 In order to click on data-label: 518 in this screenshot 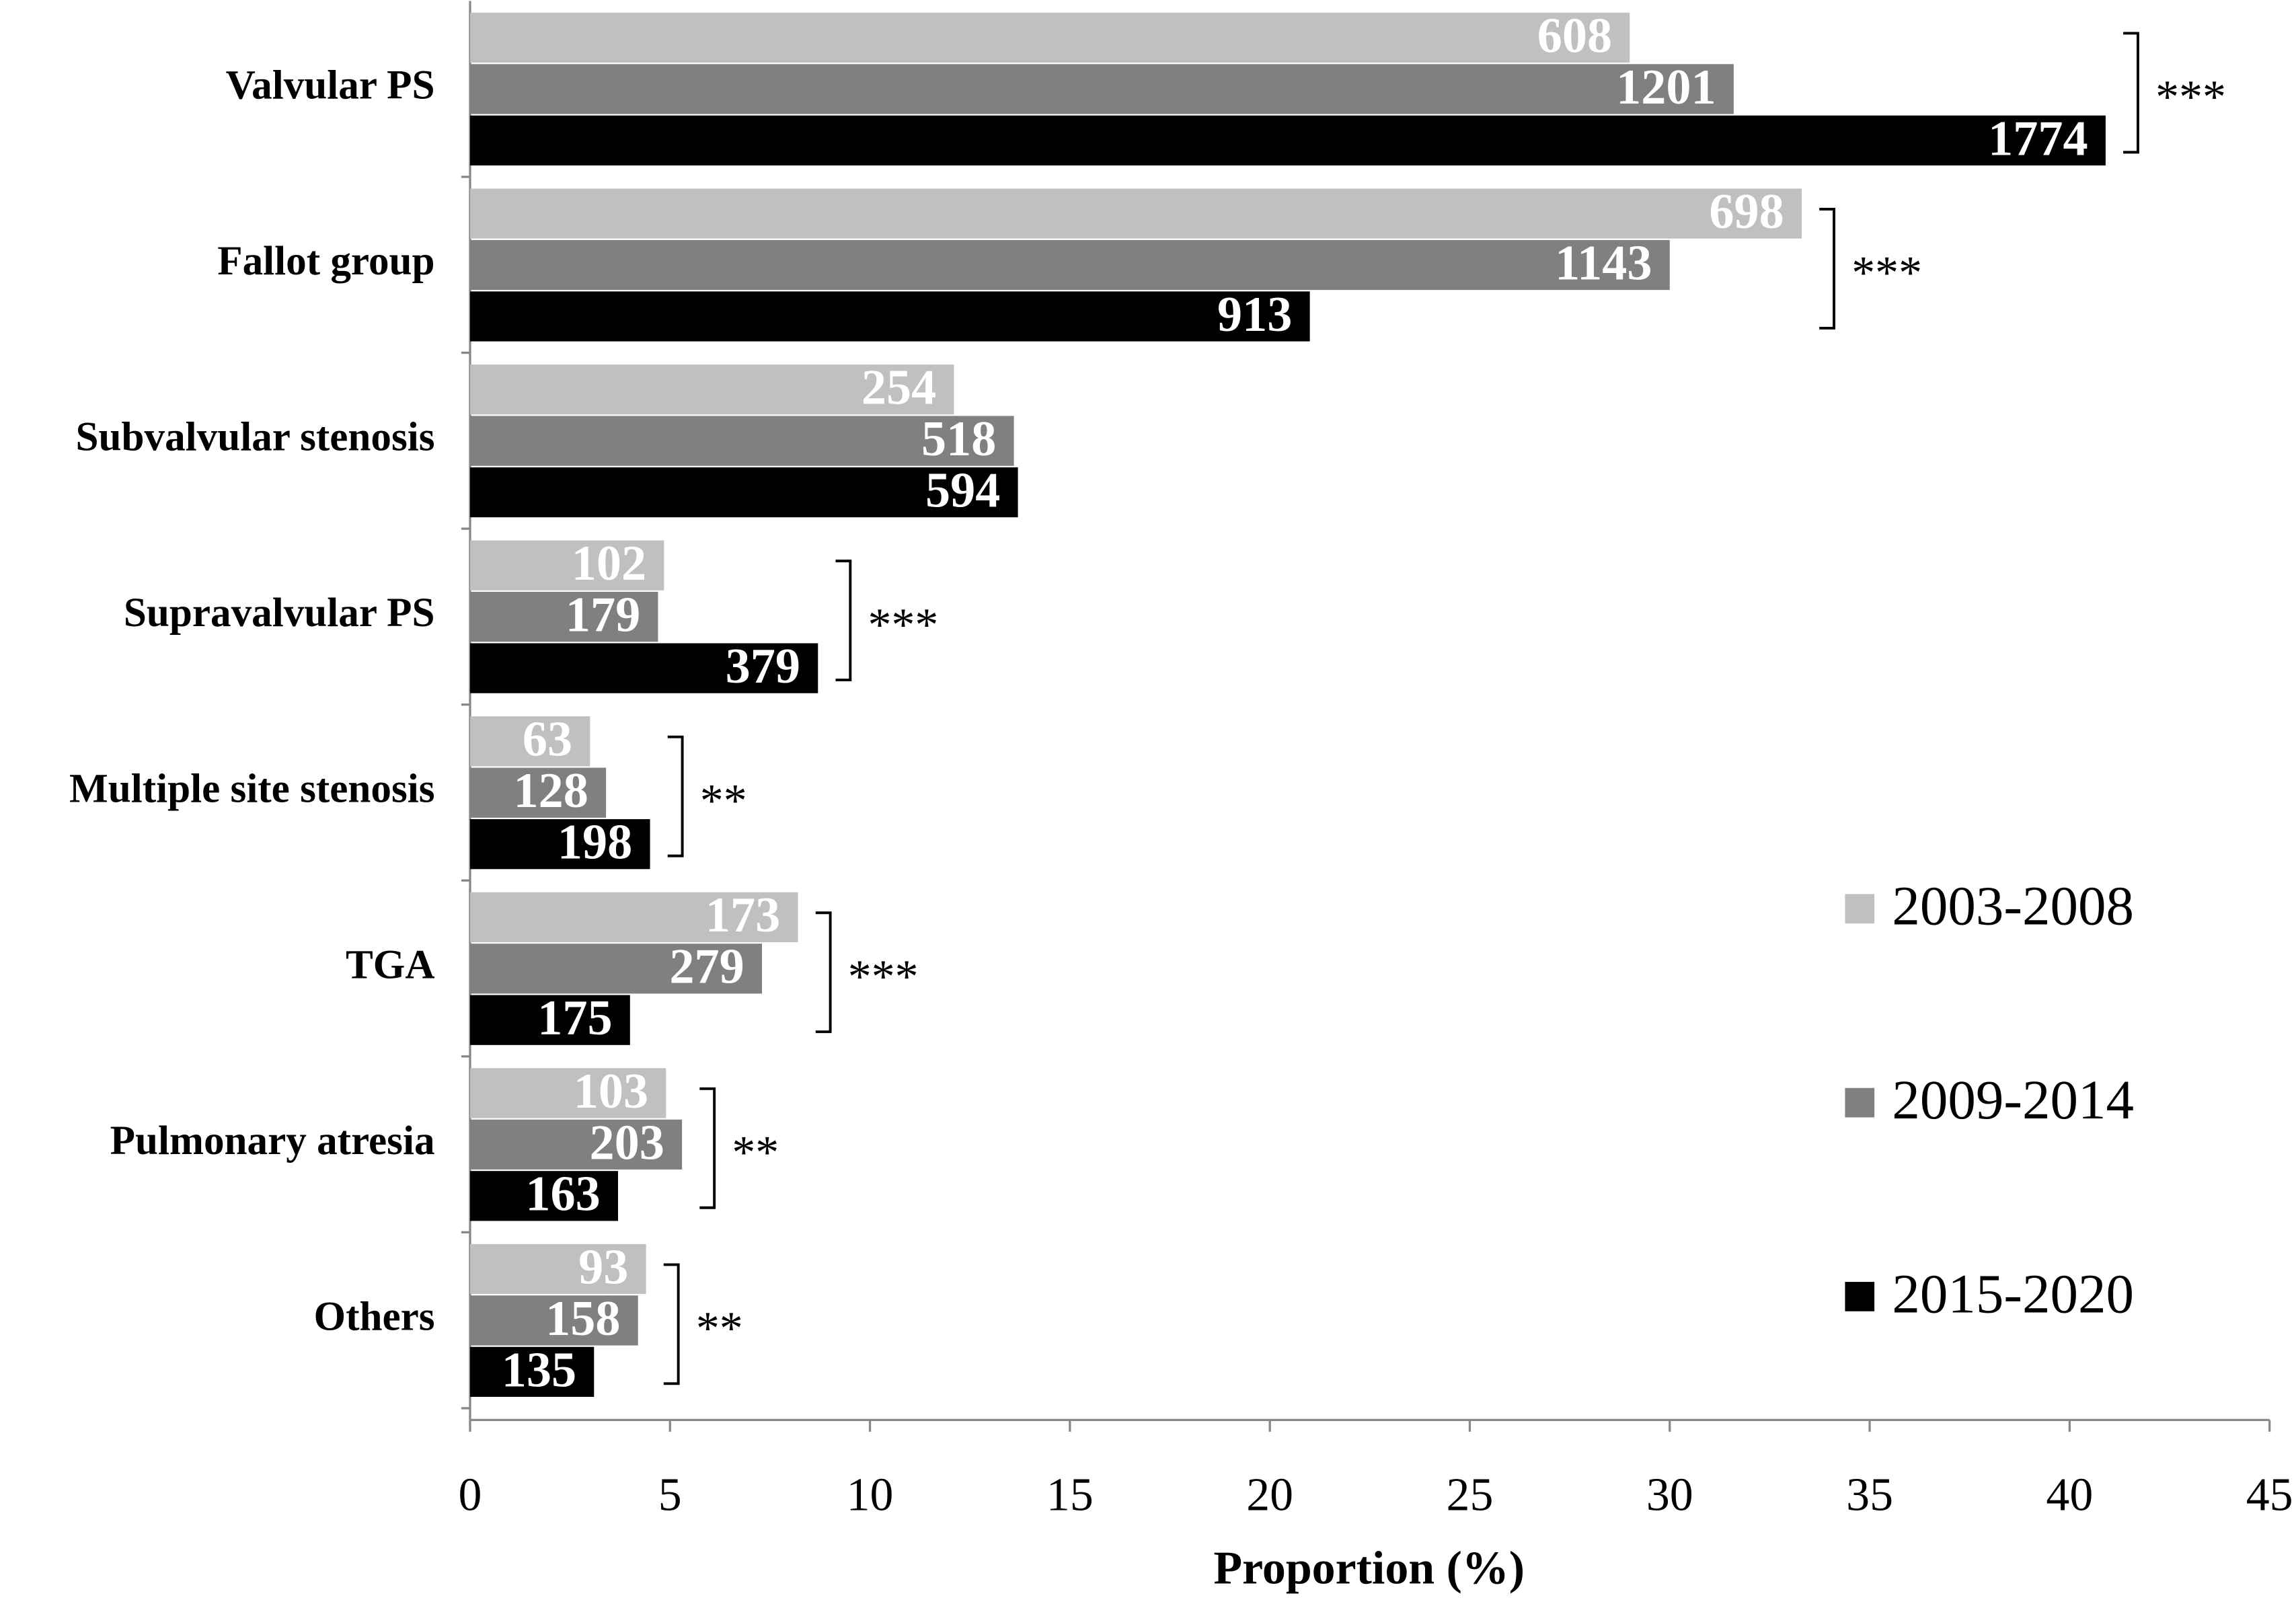, I will do `click(959, 439)`.